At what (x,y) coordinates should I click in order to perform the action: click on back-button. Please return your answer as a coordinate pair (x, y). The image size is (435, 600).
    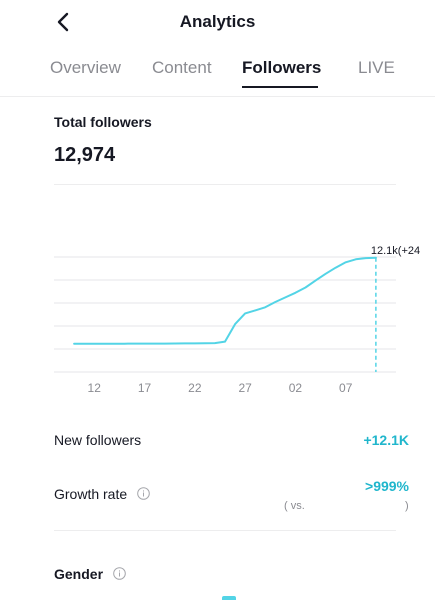
    Looking at the image, I should click on (64, 22).